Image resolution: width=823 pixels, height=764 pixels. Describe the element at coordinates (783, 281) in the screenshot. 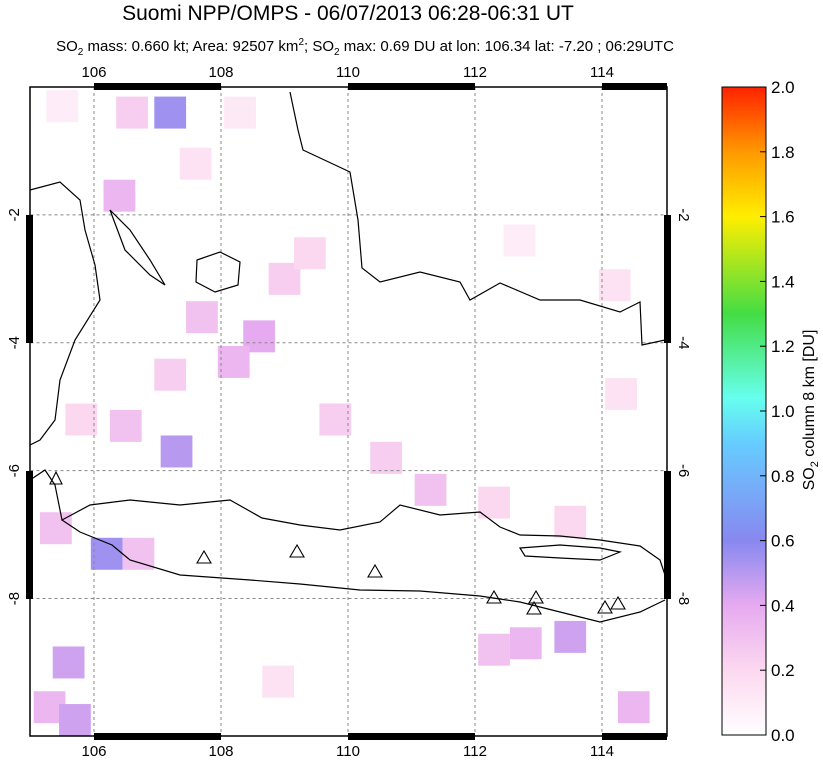

I see `colorbar-tick-label: 1.4` at that location.